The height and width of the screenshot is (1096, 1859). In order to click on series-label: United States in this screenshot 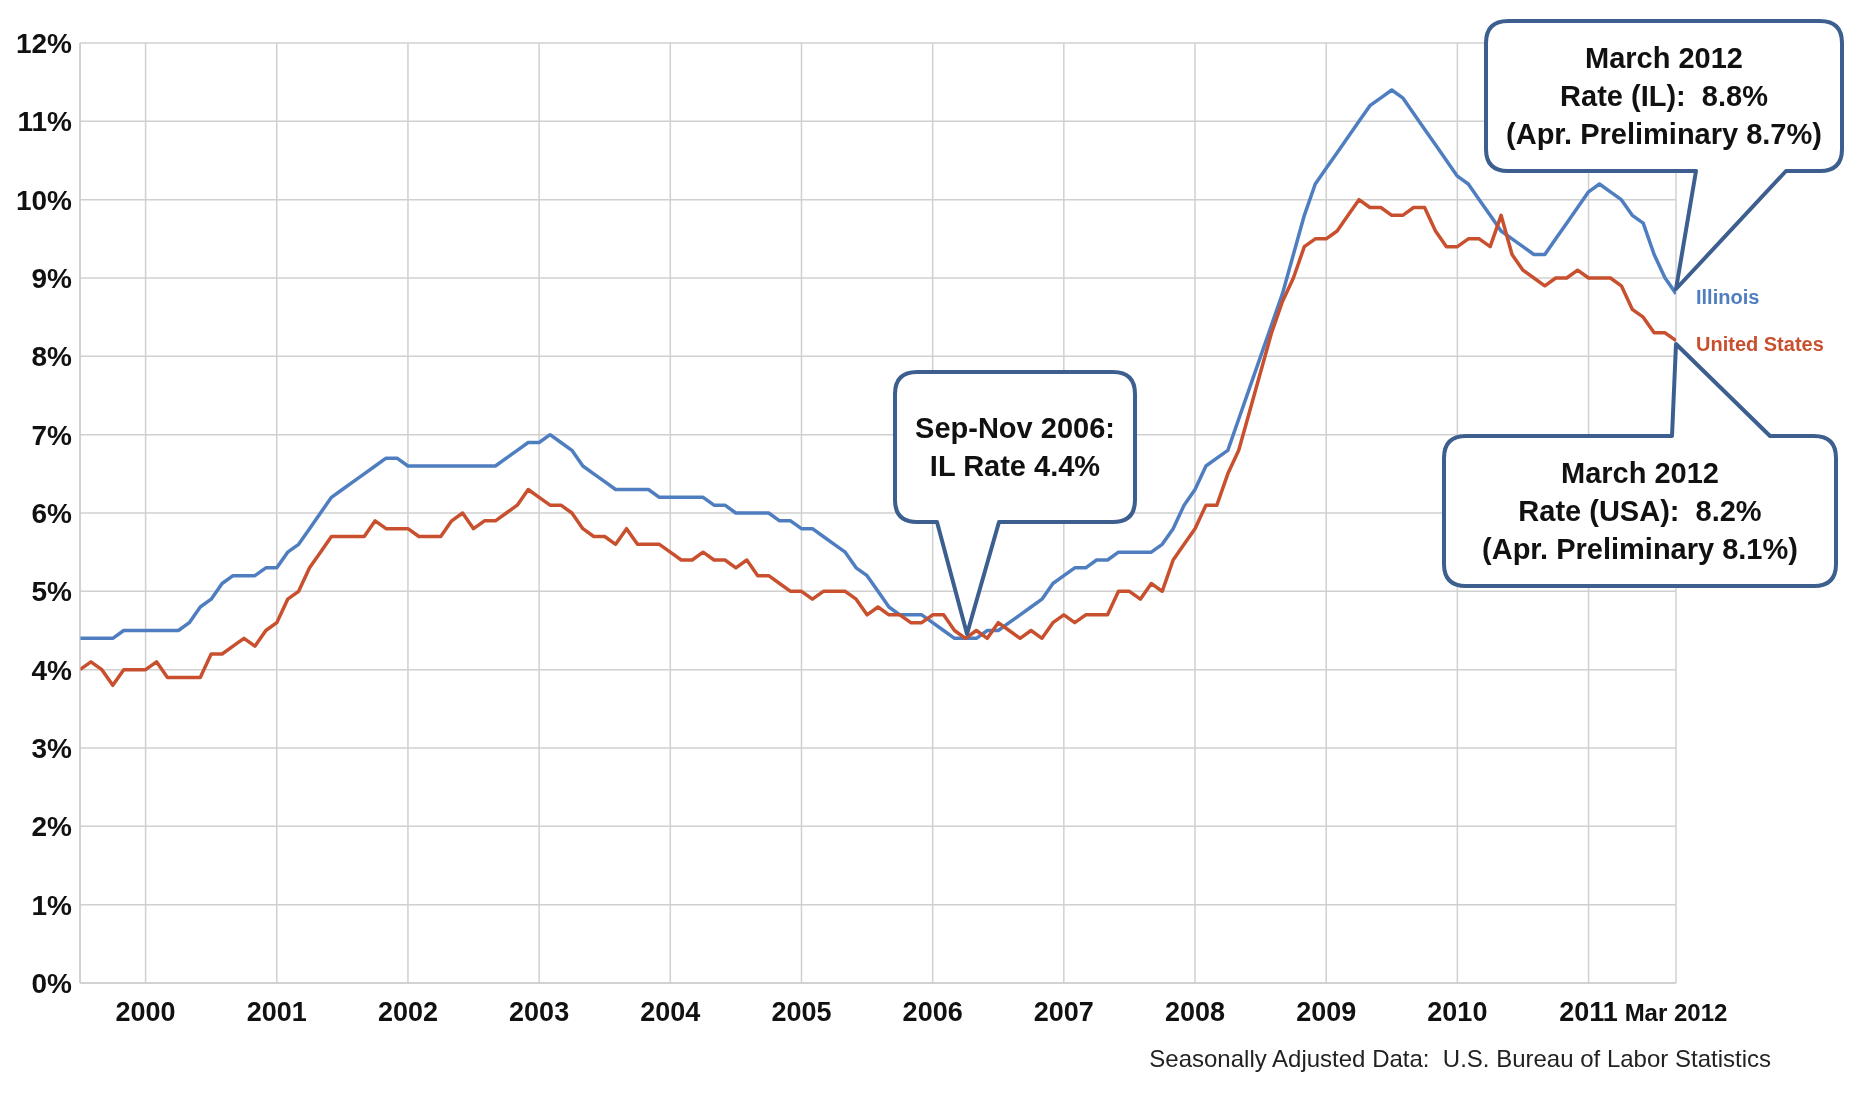, I will do `click(1760, 343)`.